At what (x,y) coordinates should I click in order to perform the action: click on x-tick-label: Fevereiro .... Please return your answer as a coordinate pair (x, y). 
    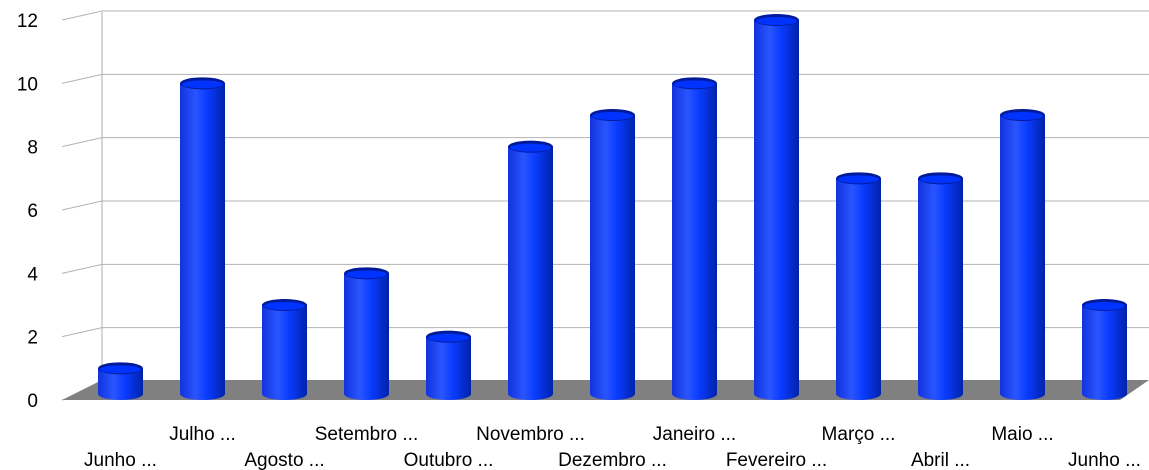
    Looking at the image, I should click on (776, 460).